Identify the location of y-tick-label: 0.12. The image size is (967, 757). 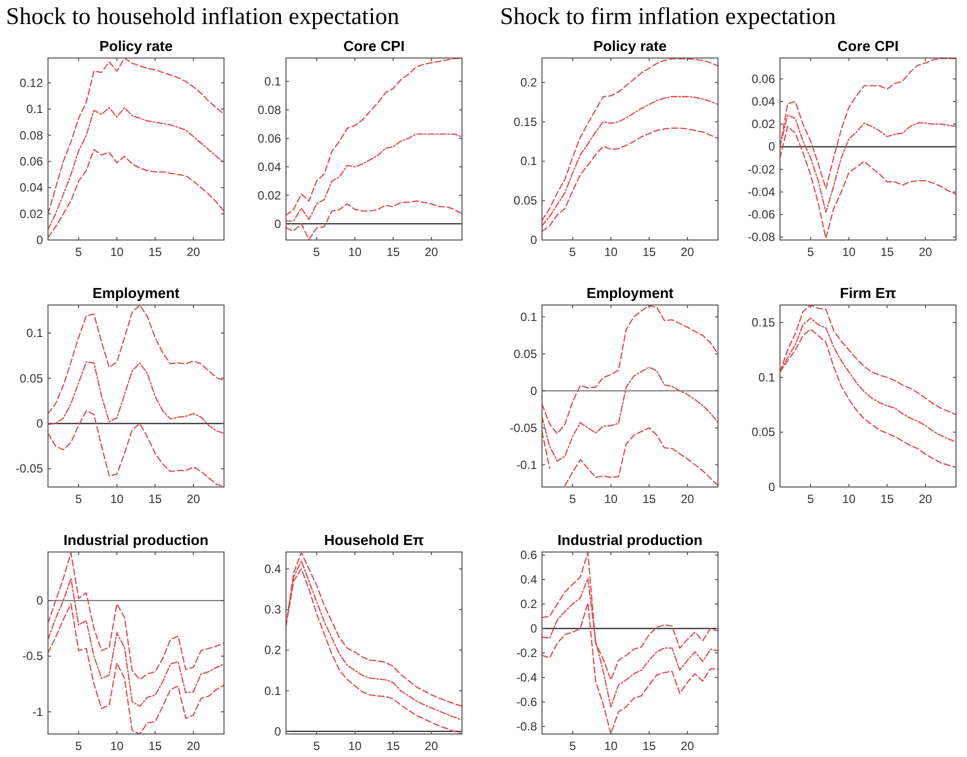
(32, 83).